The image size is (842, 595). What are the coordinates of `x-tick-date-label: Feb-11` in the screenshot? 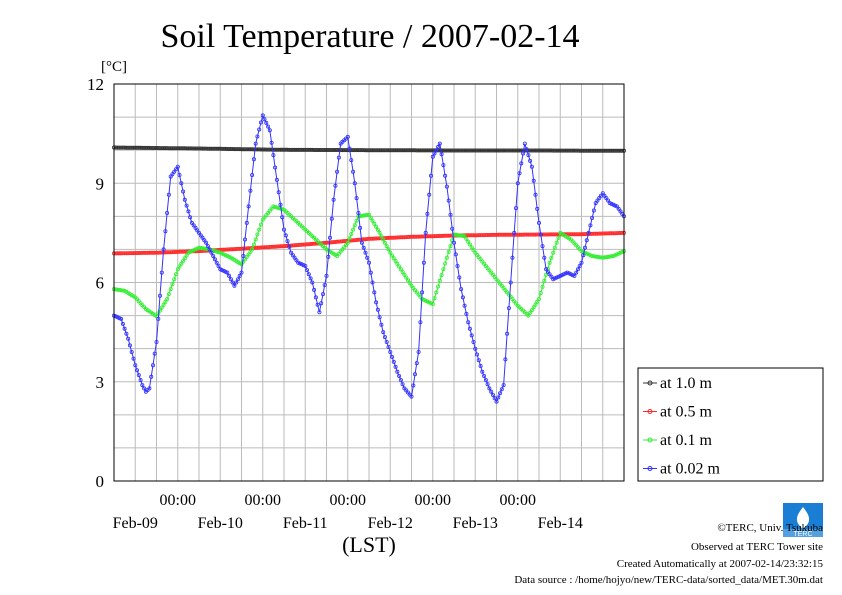 It's located at (305, 523).